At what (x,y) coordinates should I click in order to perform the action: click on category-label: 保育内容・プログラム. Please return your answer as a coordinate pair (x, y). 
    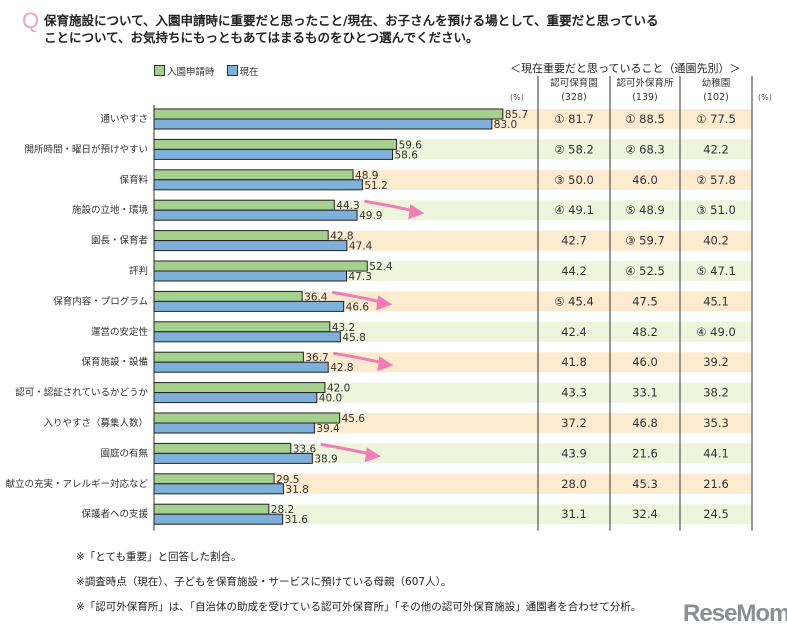
    Looking at the image, I should click on (100, 301).